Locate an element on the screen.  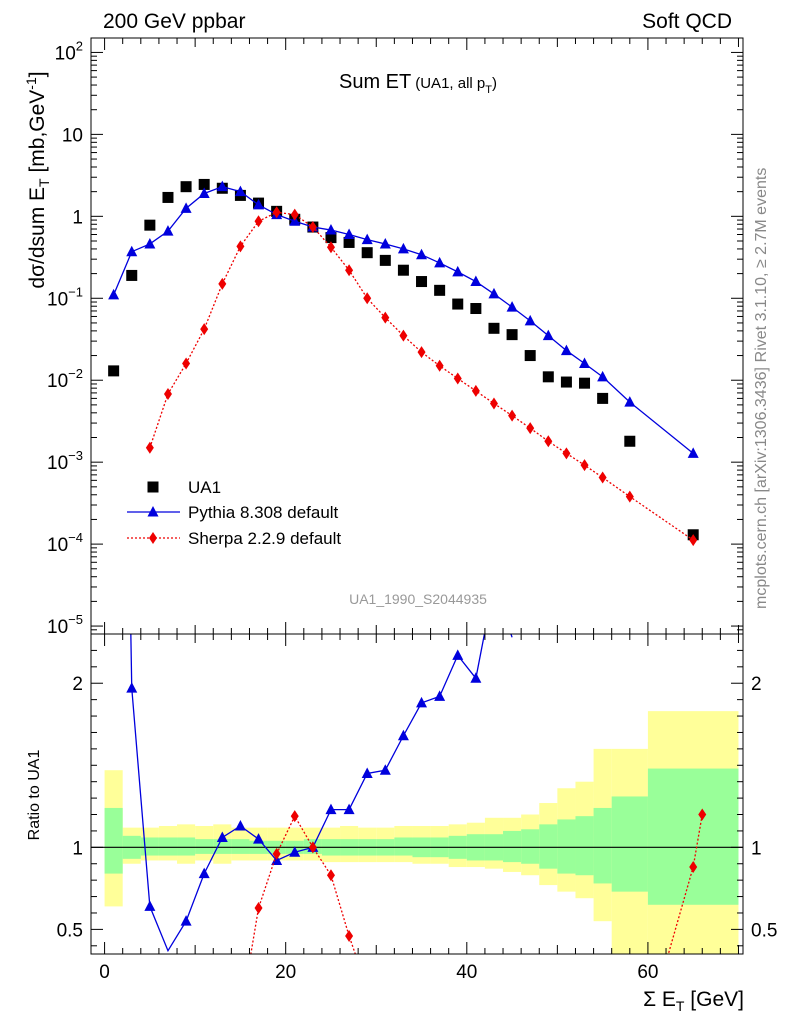
y-axis-label-main: dσ/dsum ET [mb,GeV-1] is located at coordinates (37, 179).